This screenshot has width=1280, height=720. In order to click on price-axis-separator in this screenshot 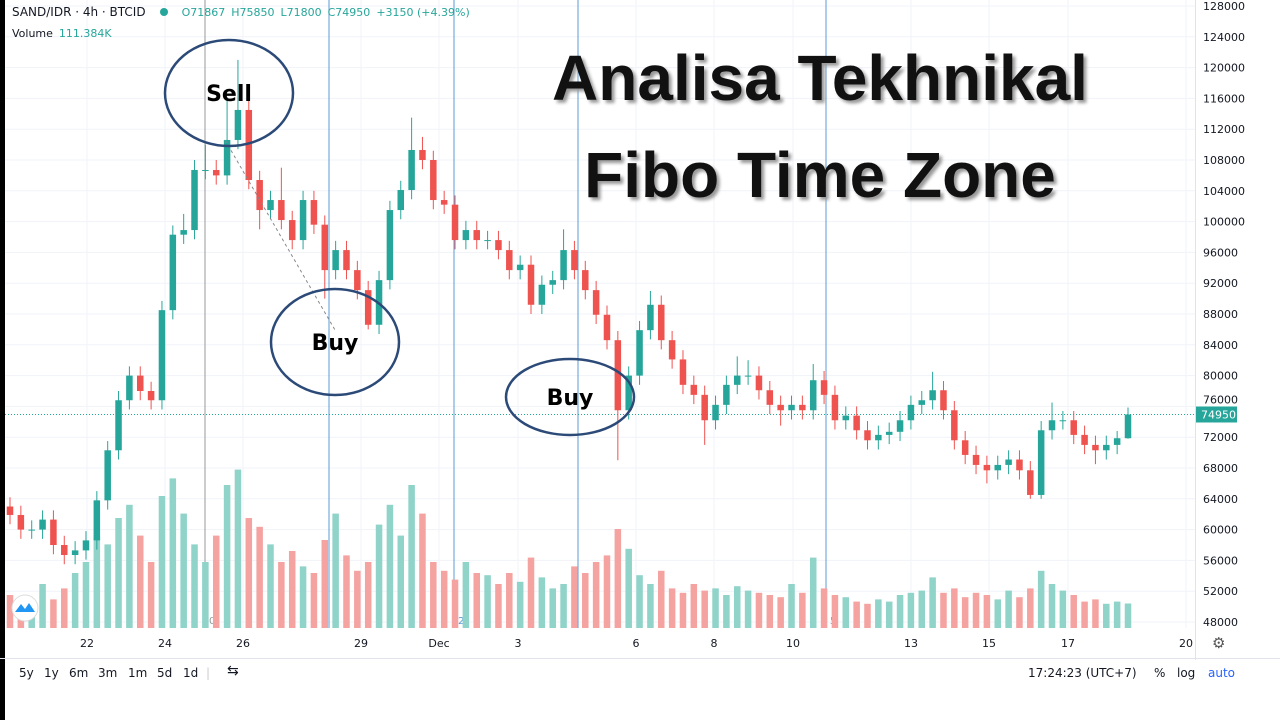, I will do `click(1195, 330)`.